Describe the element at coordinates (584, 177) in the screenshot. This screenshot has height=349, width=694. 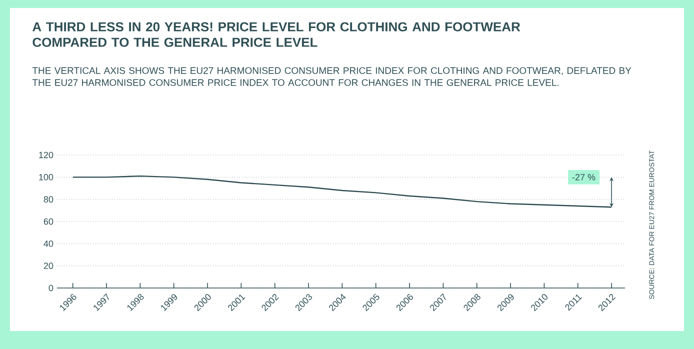
I see `annotation: -27 %` at that location.